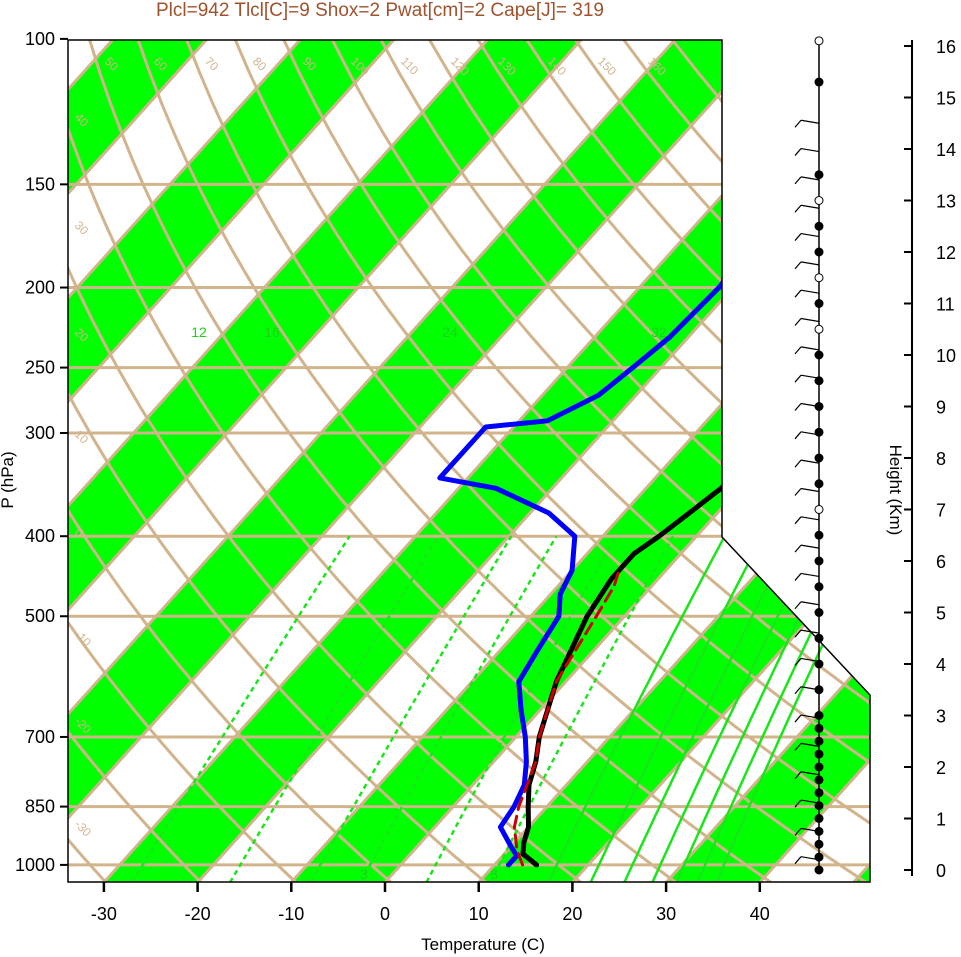  What do you see at coordinates (364, 874) in the screenshot?
I see `mixing-ratio-label: 3` at bounding box center [364, 874].